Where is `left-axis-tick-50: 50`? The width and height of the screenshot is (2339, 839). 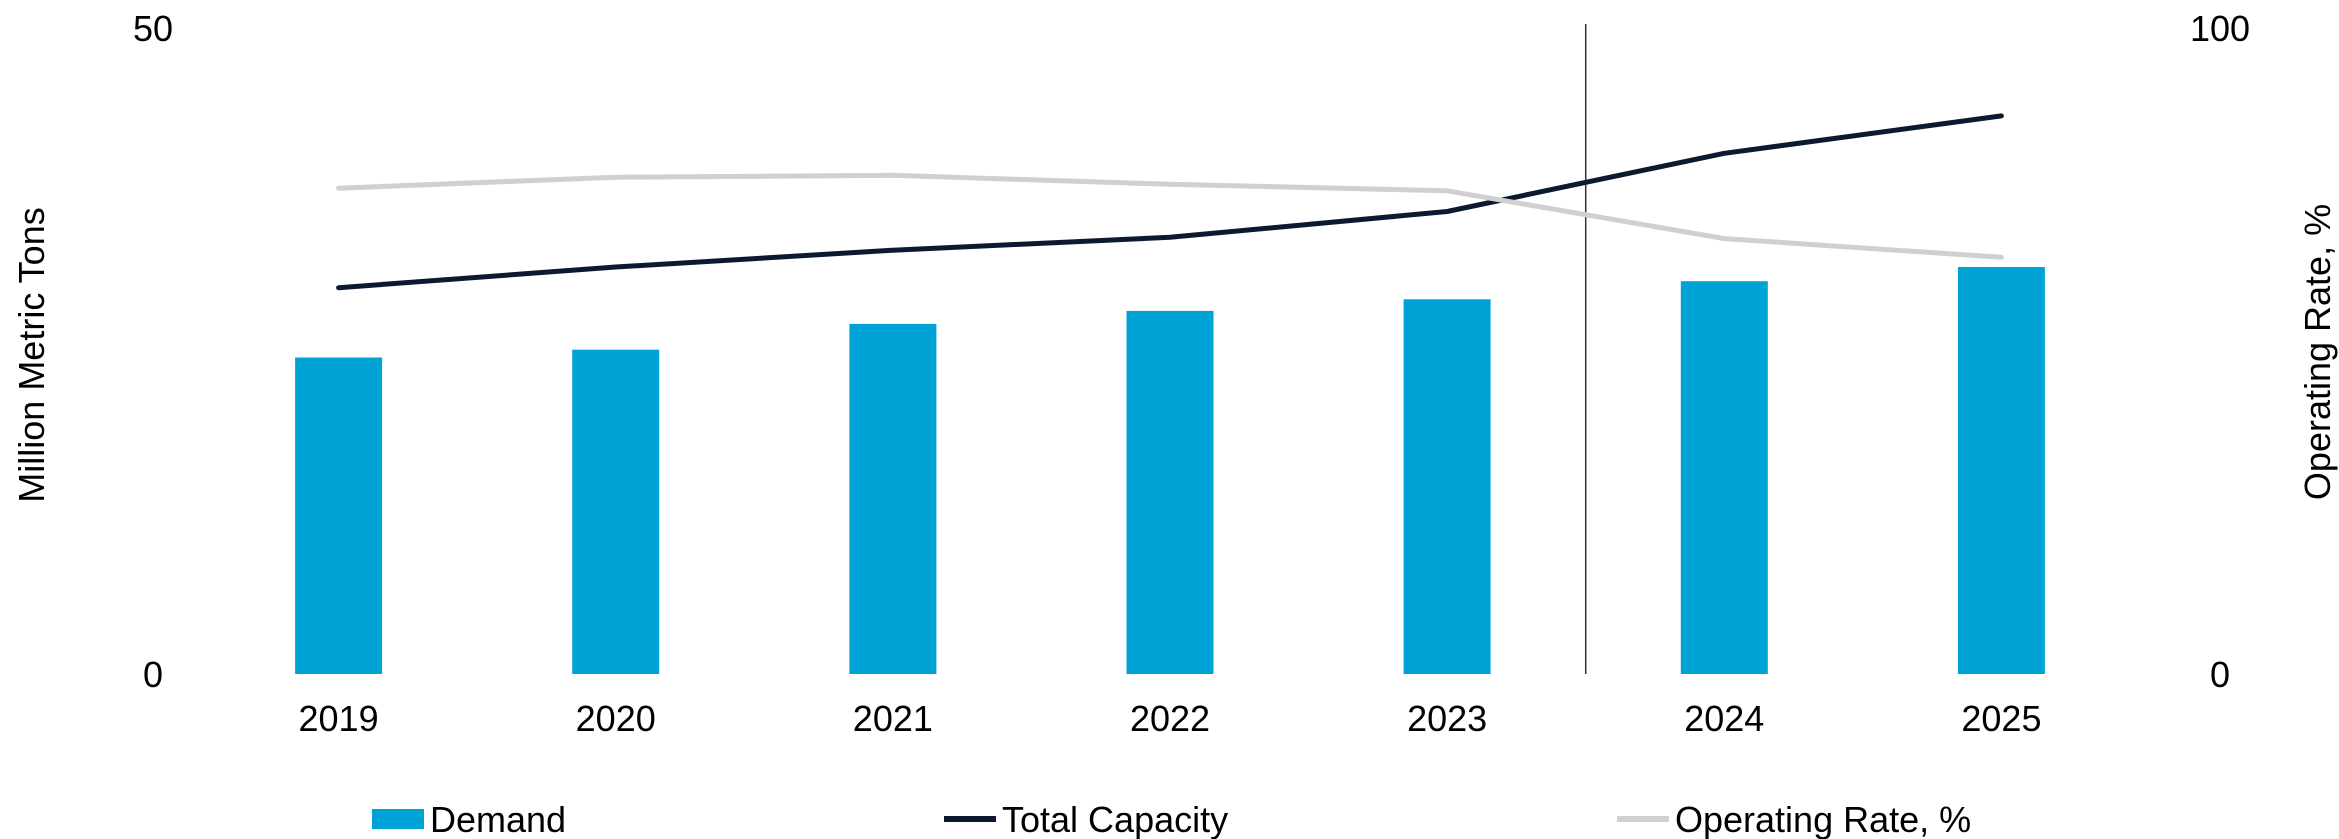
left-axis-tick-50: 50 is located at coordinates (153, 28).